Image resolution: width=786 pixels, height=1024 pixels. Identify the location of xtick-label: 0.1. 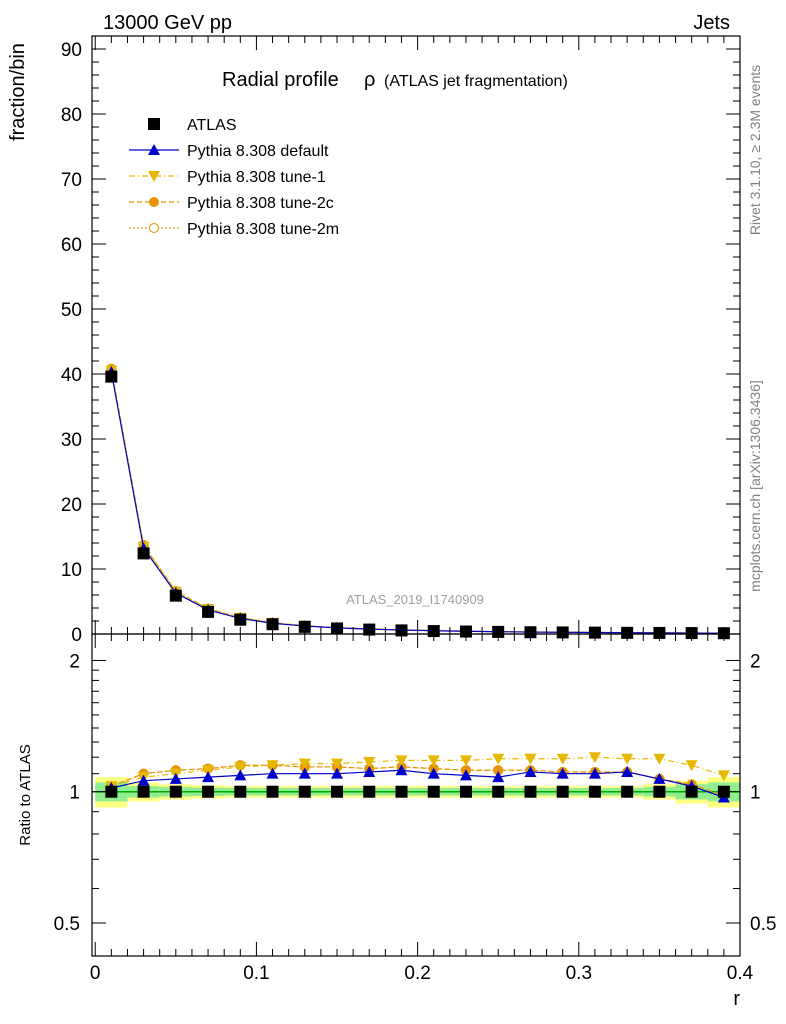
(256, 973).